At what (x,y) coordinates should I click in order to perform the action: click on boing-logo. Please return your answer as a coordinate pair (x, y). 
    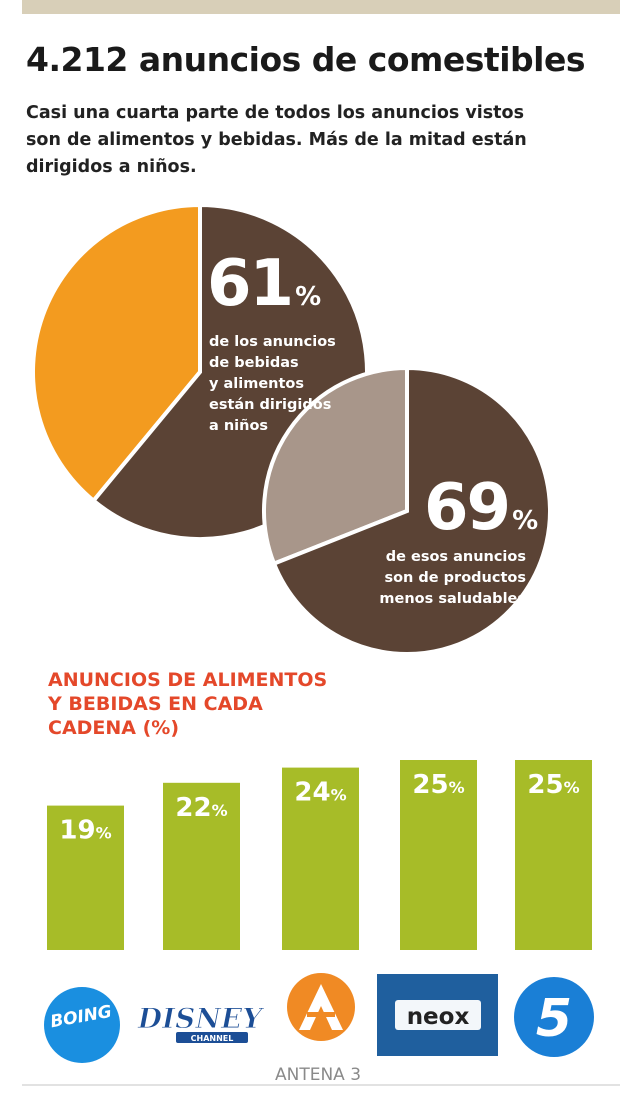
    Looking at the image, I should click on (82, 1025).